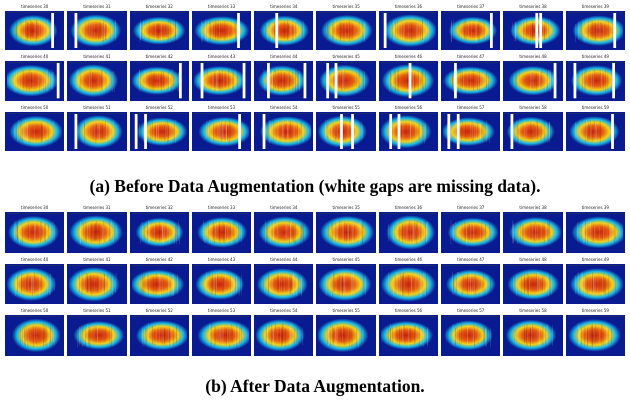 This screenshot has width=630, height=404. Describe the element at coordinates (159, 259) in the screenshot. I see `heatmap-cell-title: timeseries 42` at that location.